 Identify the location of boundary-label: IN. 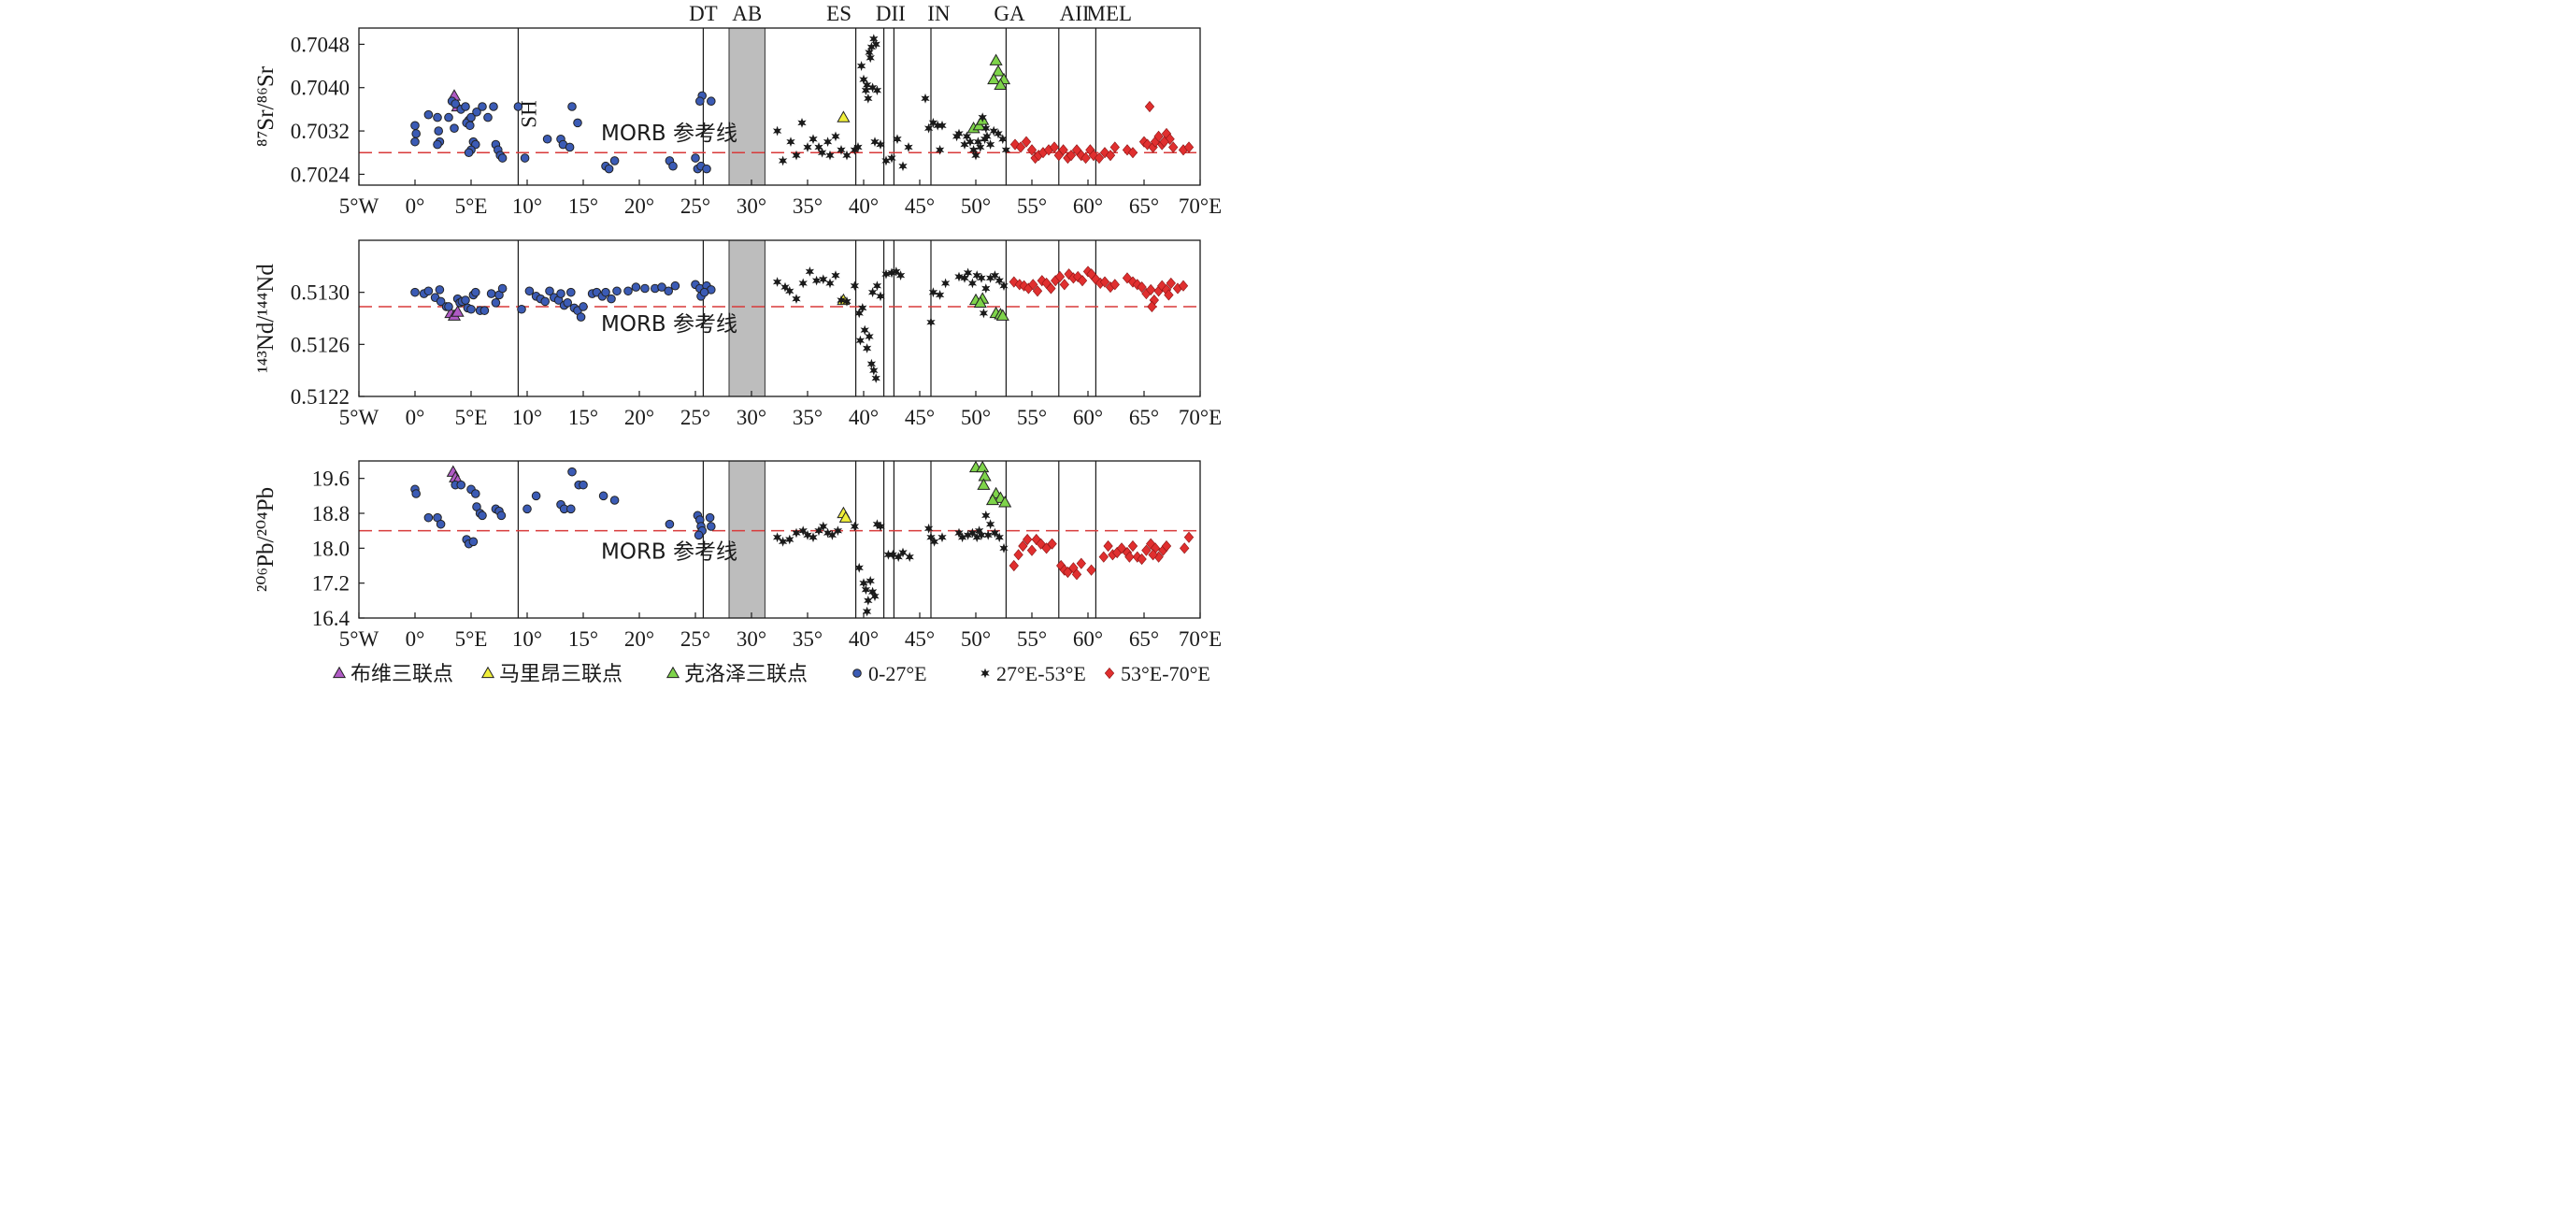
(939, 13).